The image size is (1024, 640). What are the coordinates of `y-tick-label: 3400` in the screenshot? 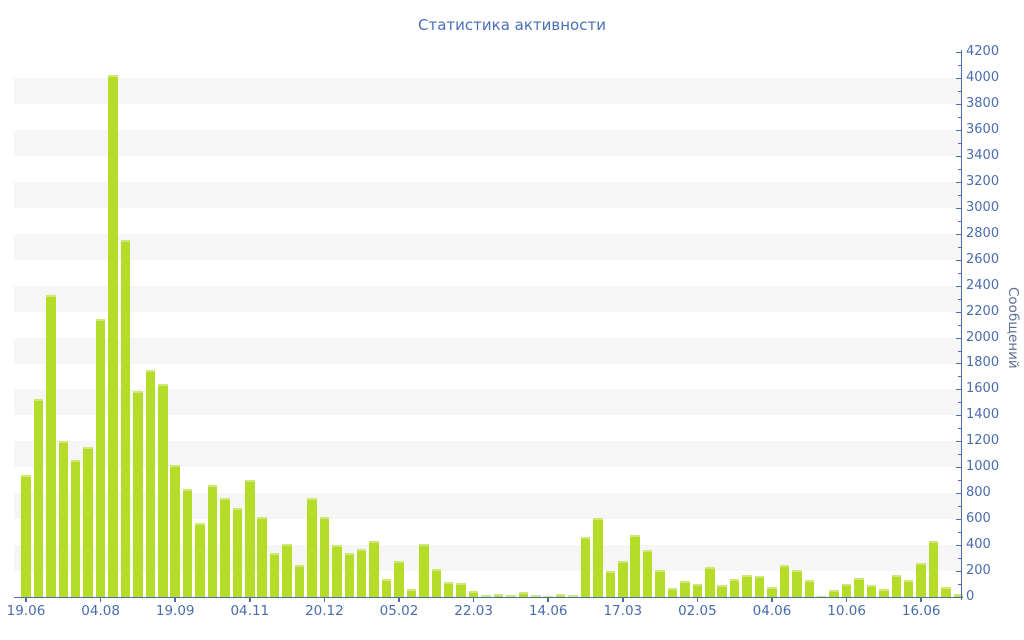 It's located at (983, 155).